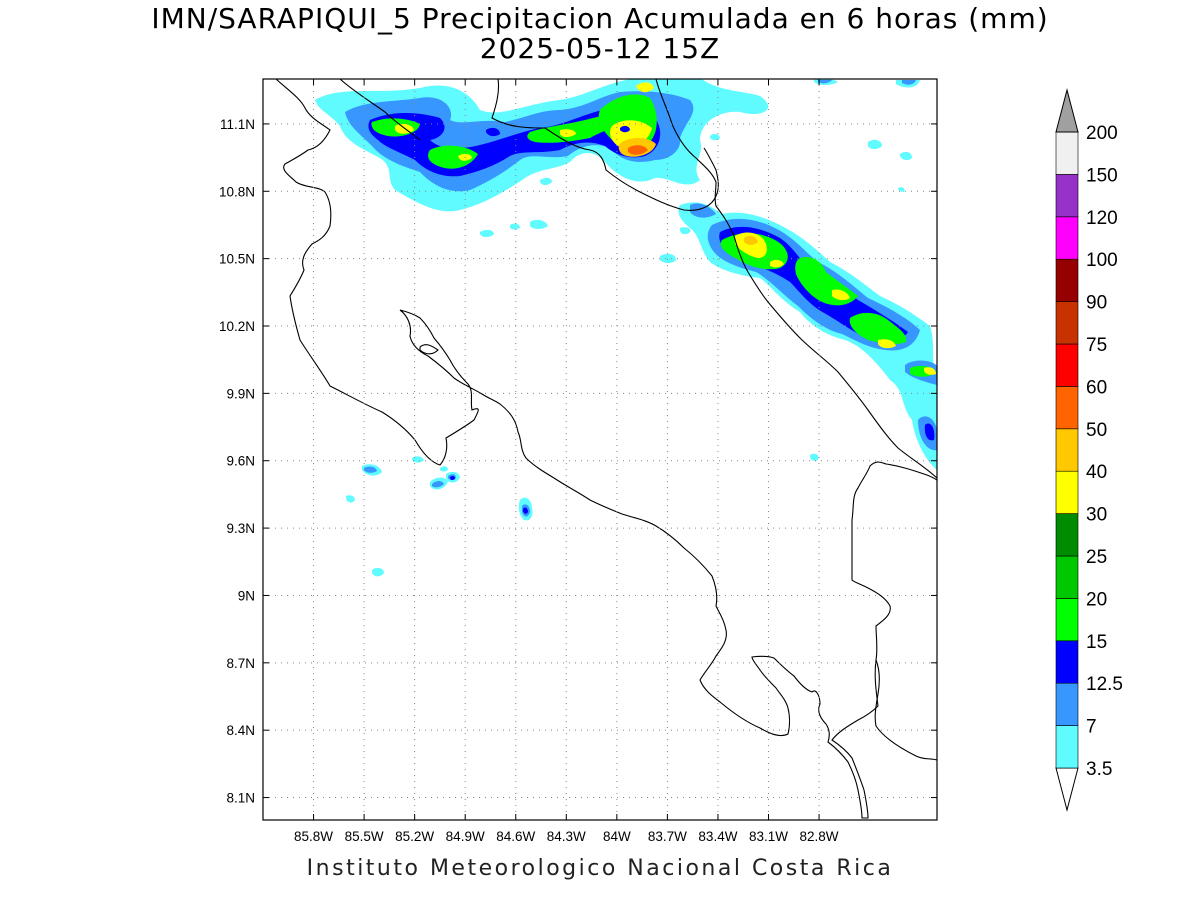 Image resolution: width=1200 pixels, height=900 pixels. I want to click on lat-tick-label: 10.5N, so click(237, 259).